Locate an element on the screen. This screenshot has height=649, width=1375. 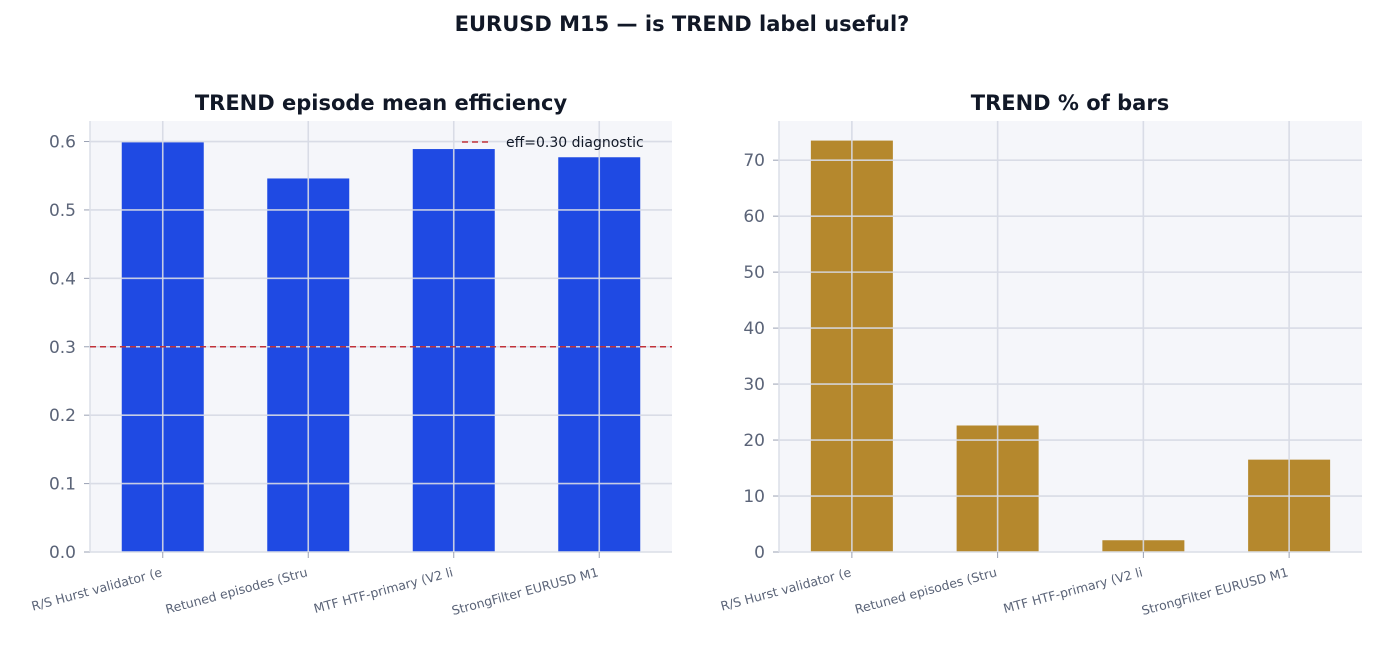
efficiency-y-tick-label: 0.6 is located at coordinates (62, 143).